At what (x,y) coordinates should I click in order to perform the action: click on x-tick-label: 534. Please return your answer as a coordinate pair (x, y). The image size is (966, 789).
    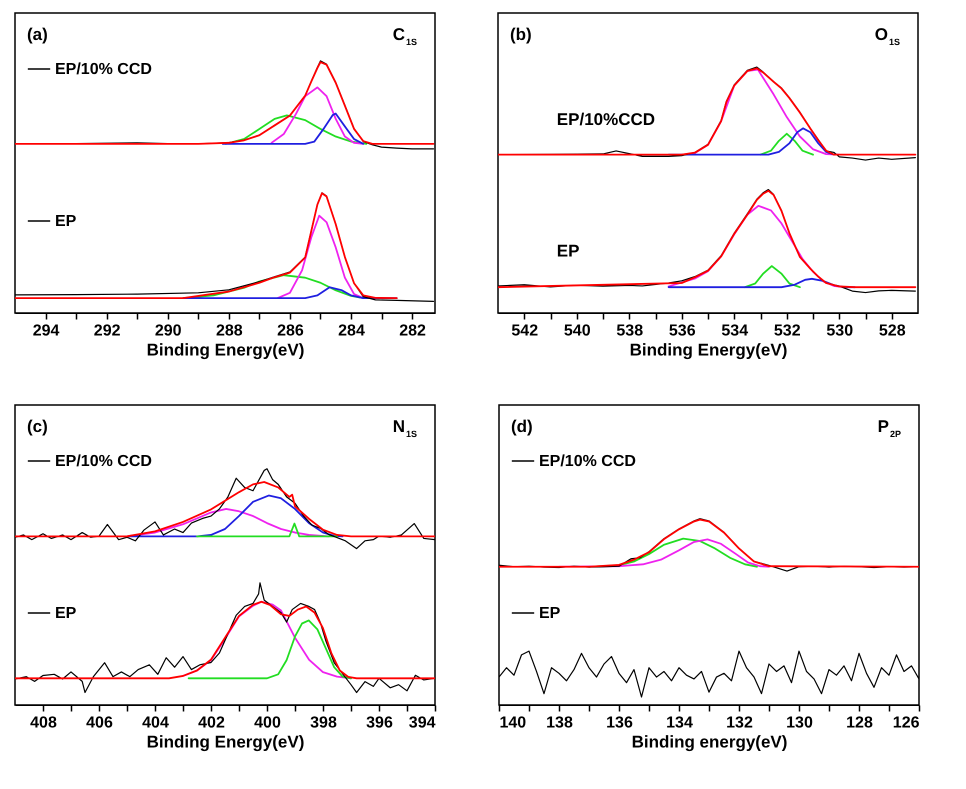
    Looking at the image, I should click on (734, 331).